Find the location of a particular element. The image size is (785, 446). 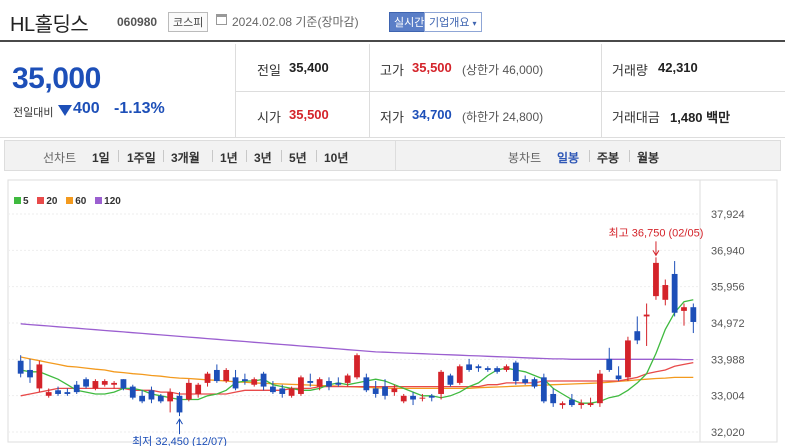

stat-high-label: 고가 is located at coordinates (392, 70).